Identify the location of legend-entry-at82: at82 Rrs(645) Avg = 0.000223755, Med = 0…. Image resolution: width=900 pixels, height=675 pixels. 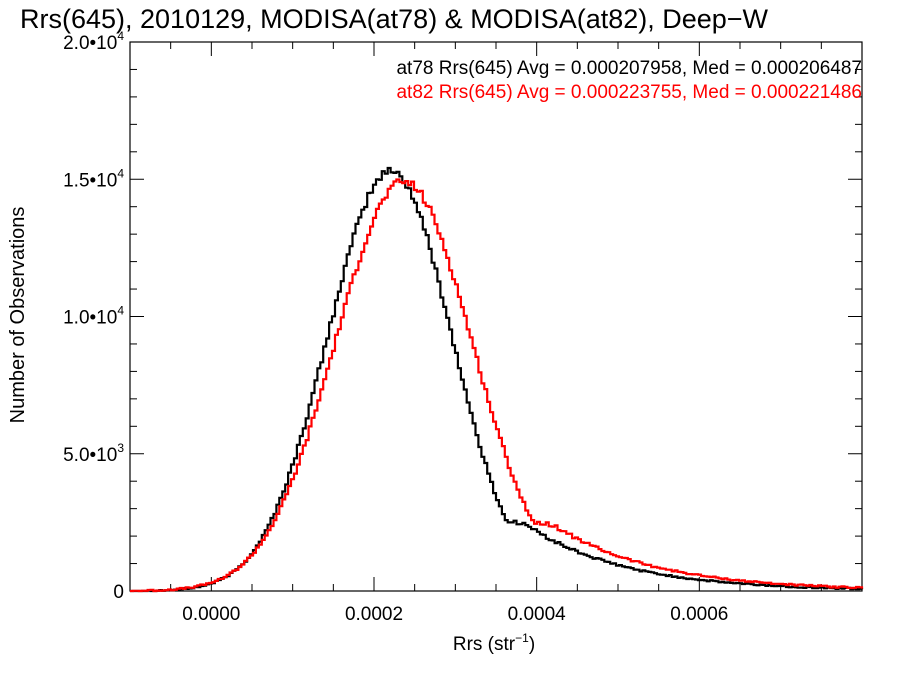
(629, 92).